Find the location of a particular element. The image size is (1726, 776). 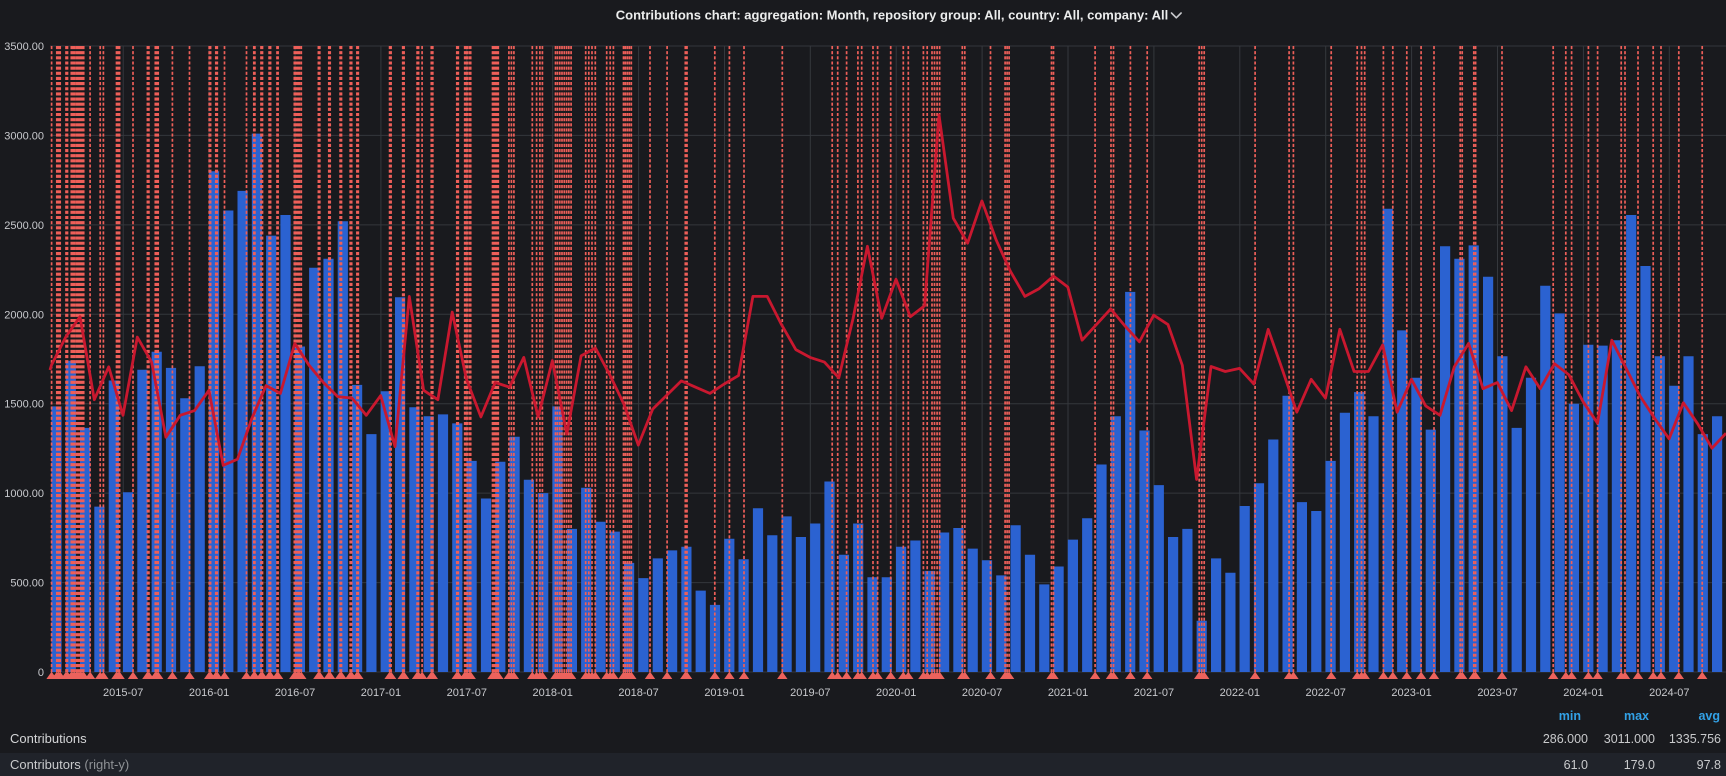

svg-text: 179.0 is located at coordinates (1639, 765).